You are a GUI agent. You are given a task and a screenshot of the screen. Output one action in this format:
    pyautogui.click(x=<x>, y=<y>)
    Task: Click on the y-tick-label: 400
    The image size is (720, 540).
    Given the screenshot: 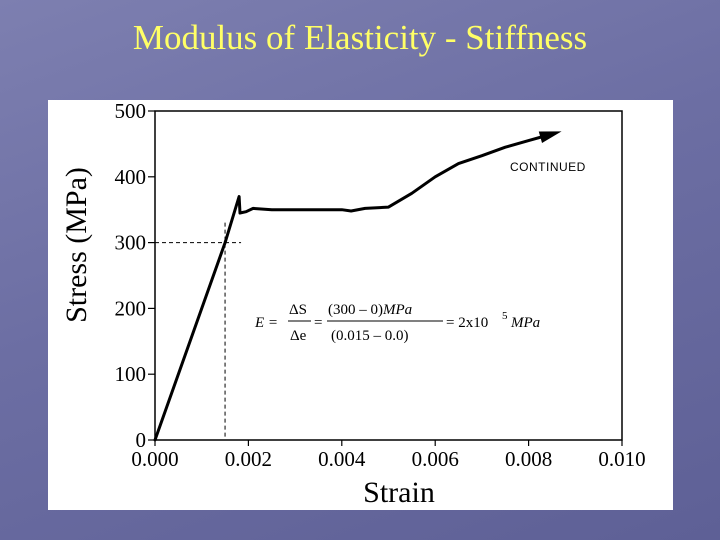 What is the action you would take?
    pyautogui.click(x=131, y=177)
    